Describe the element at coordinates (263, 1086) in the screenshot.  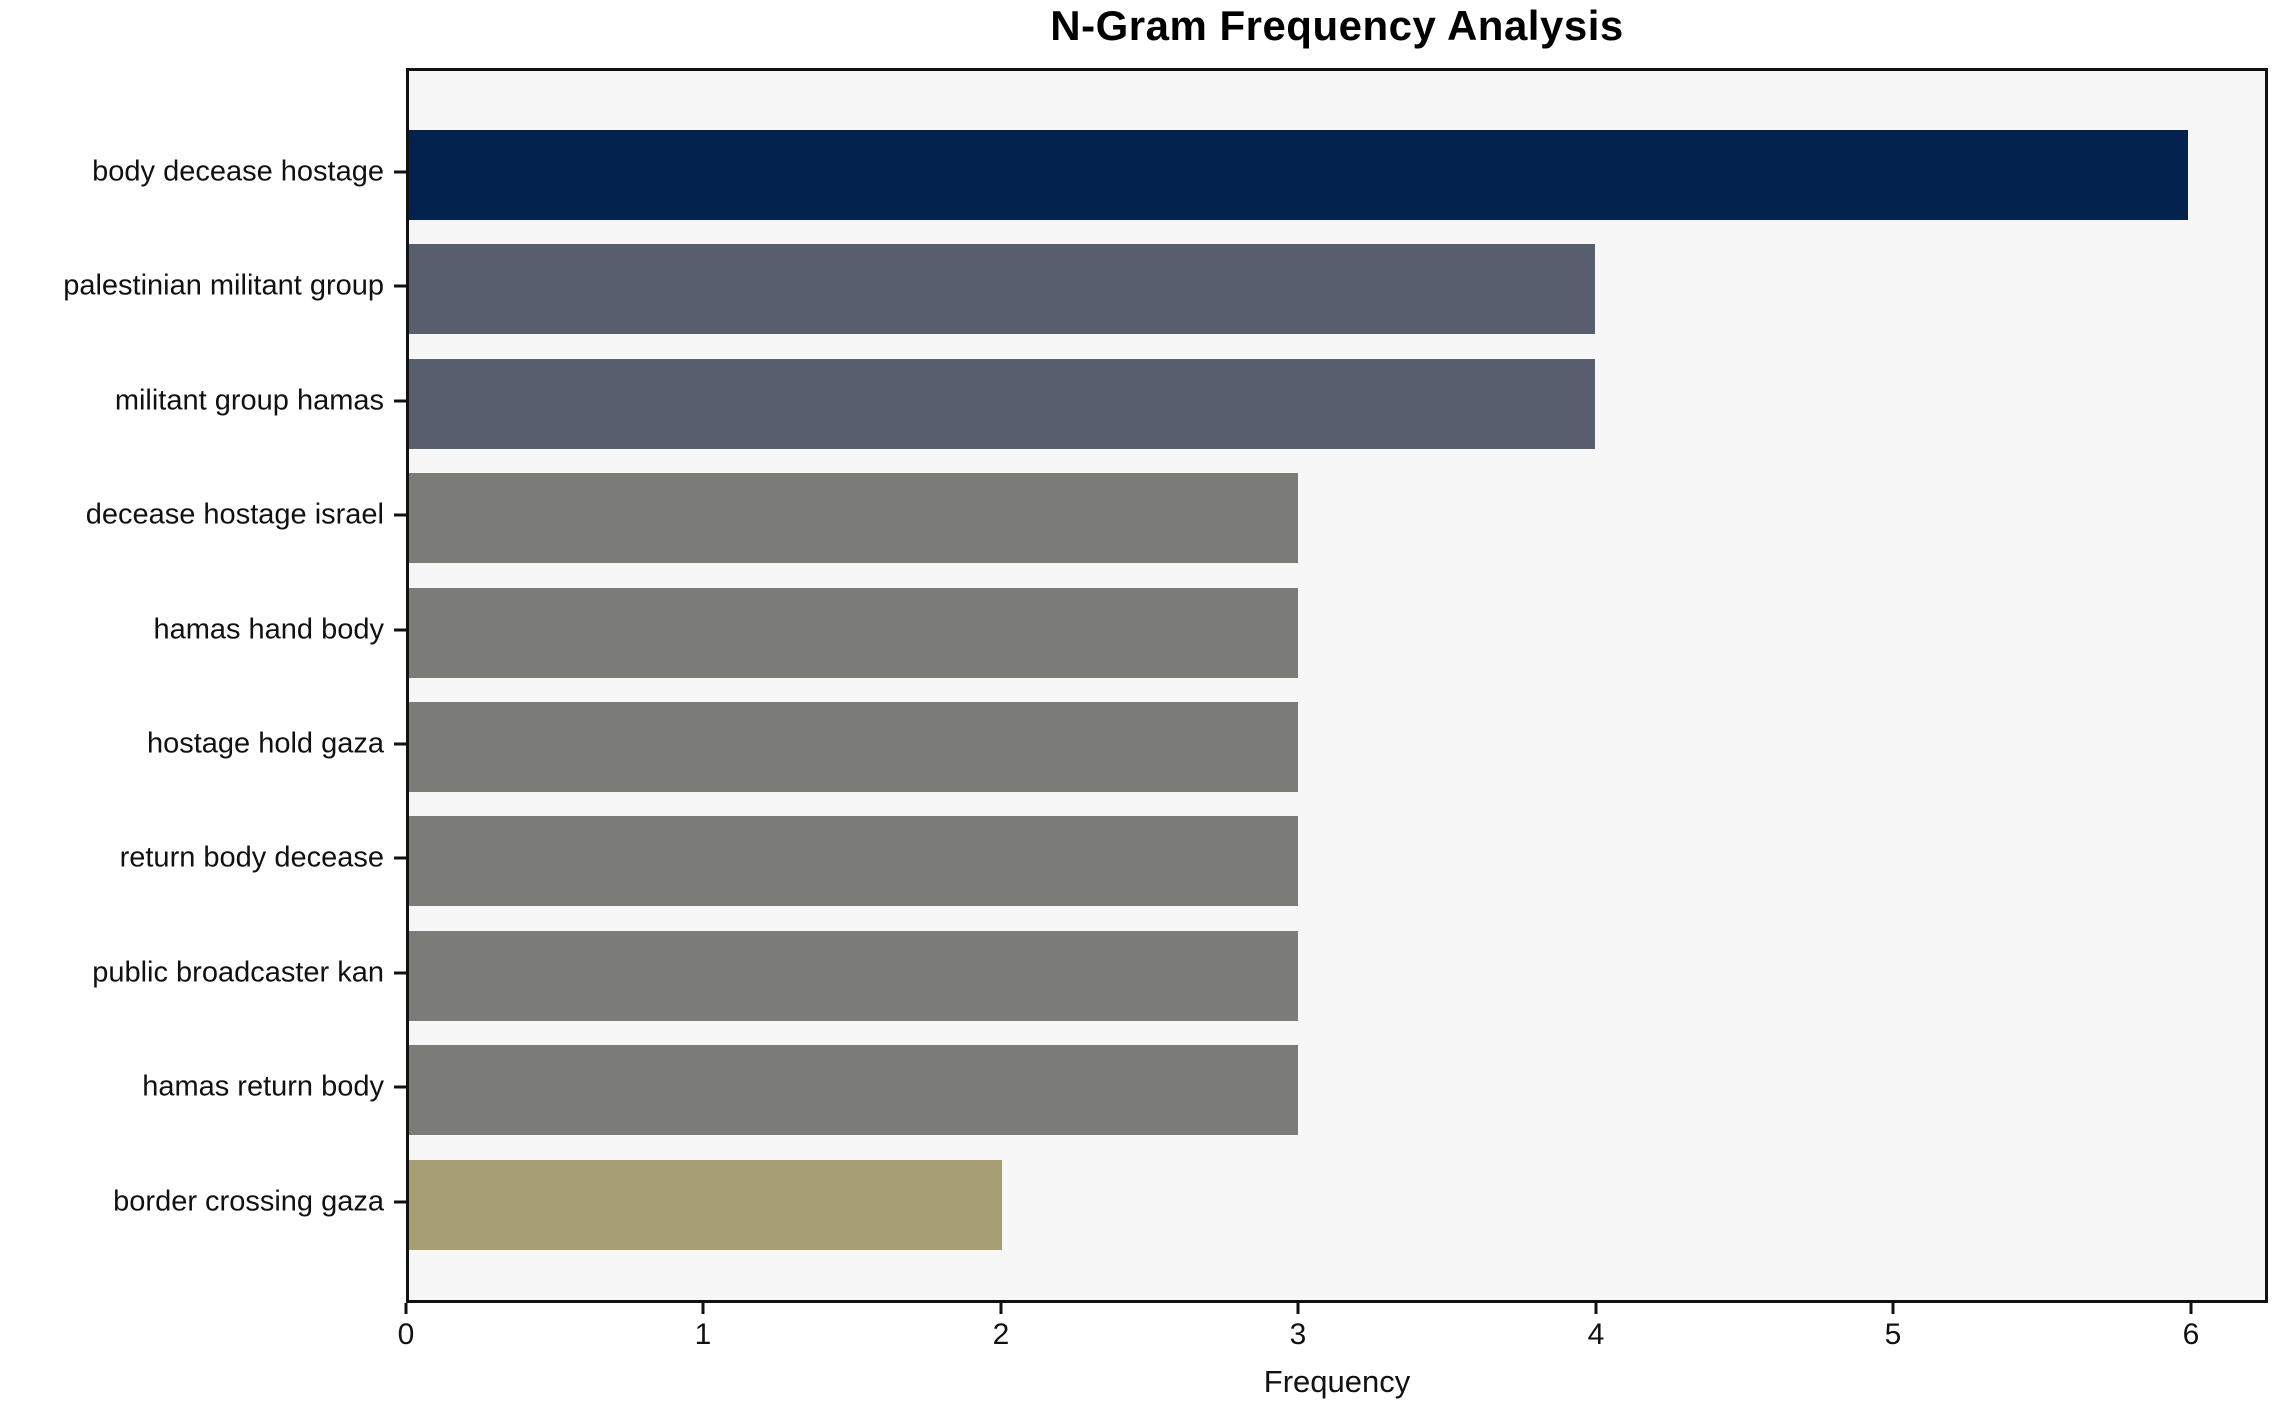
I see `y-axis-category-label: hamas return body` at that location.